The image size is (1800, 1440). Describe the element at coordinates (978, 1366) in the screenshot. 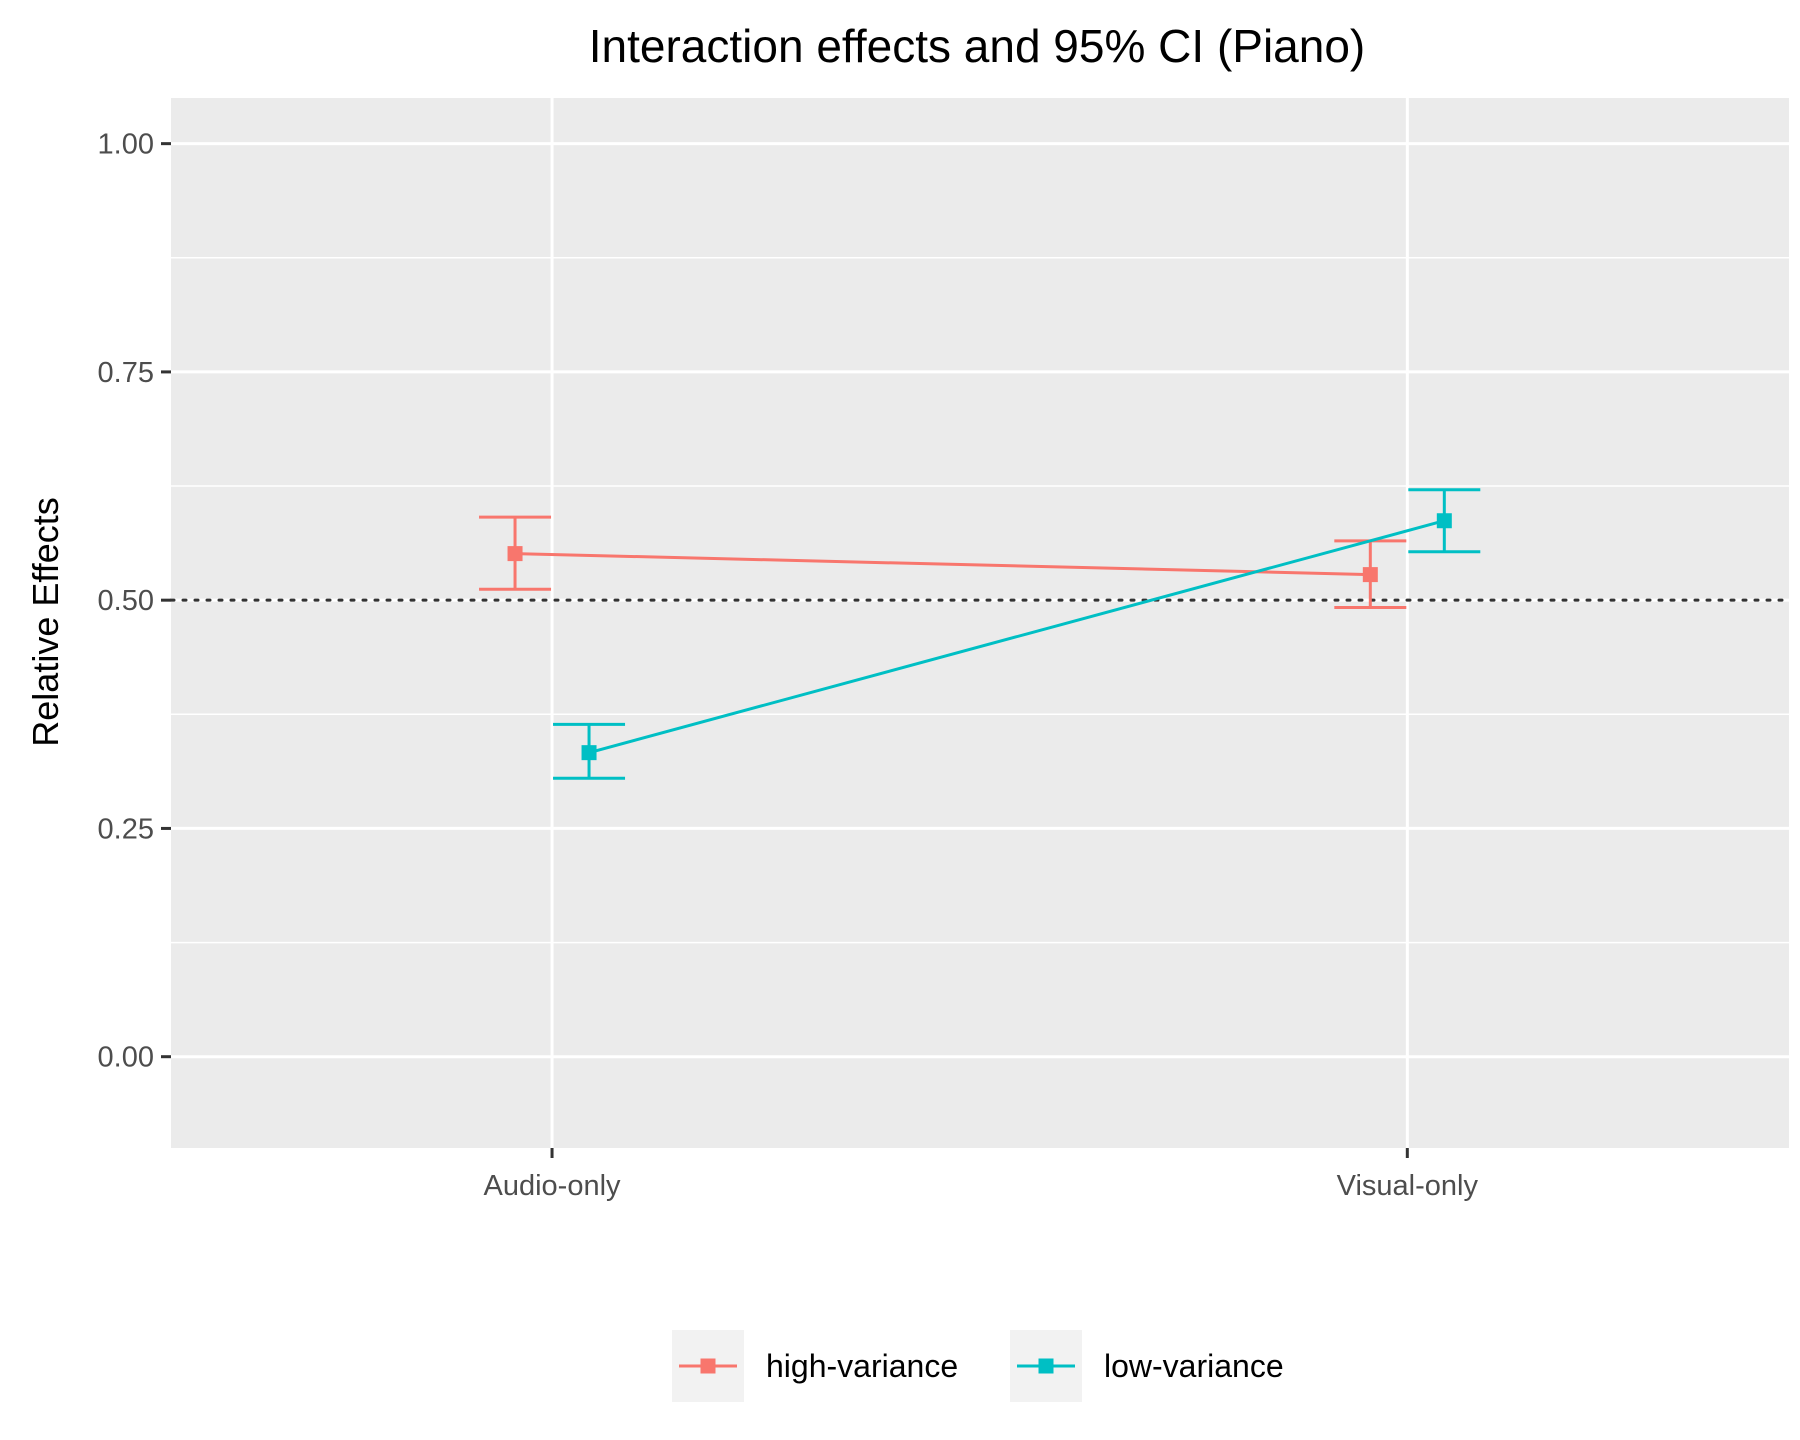

I see `legend: high-variance low-variance` at that location.